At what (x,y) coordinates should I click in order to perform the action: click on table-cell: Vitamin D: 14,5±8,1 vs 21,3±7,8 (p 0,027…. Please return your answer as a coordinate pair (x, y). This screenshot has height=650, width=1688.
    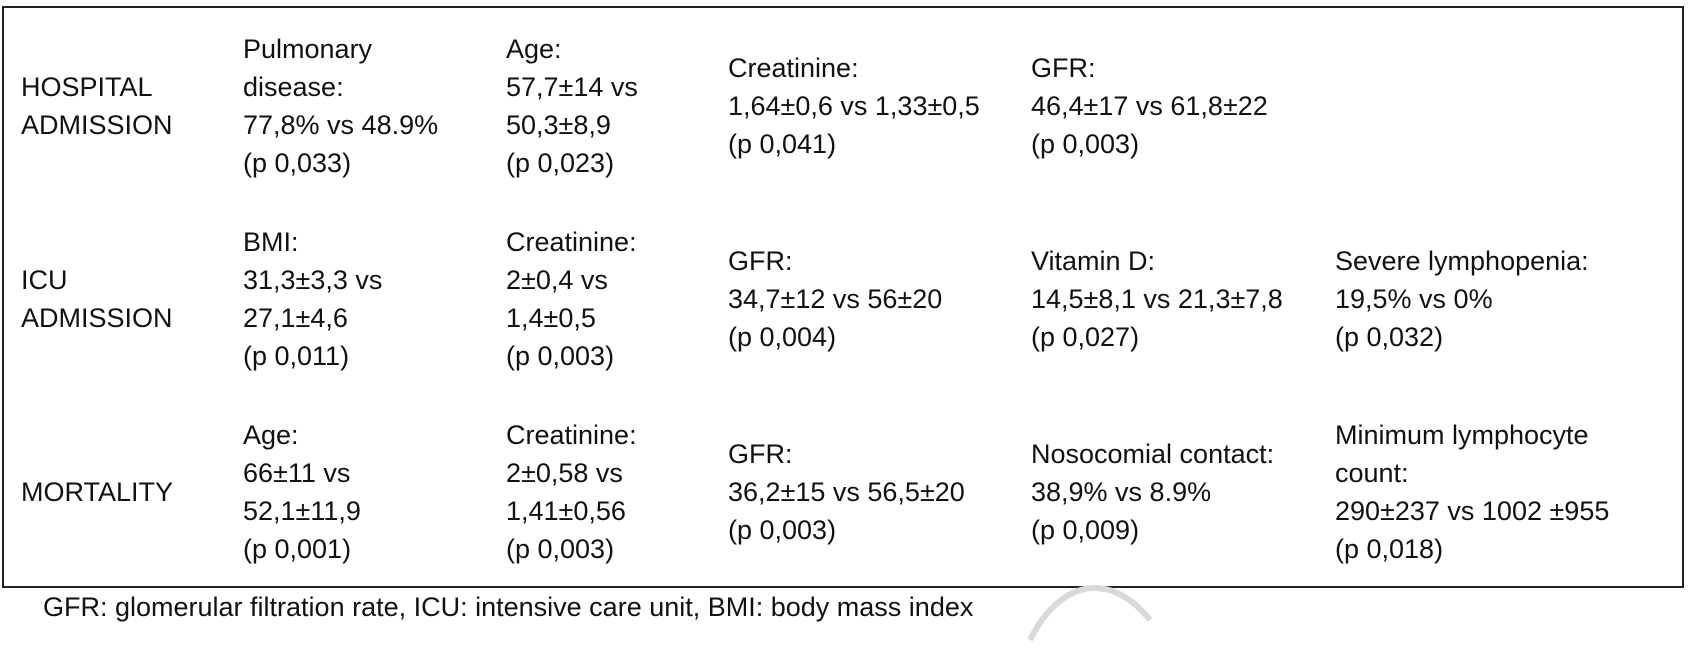
    Looking at the image, I should click on (1157, 299).